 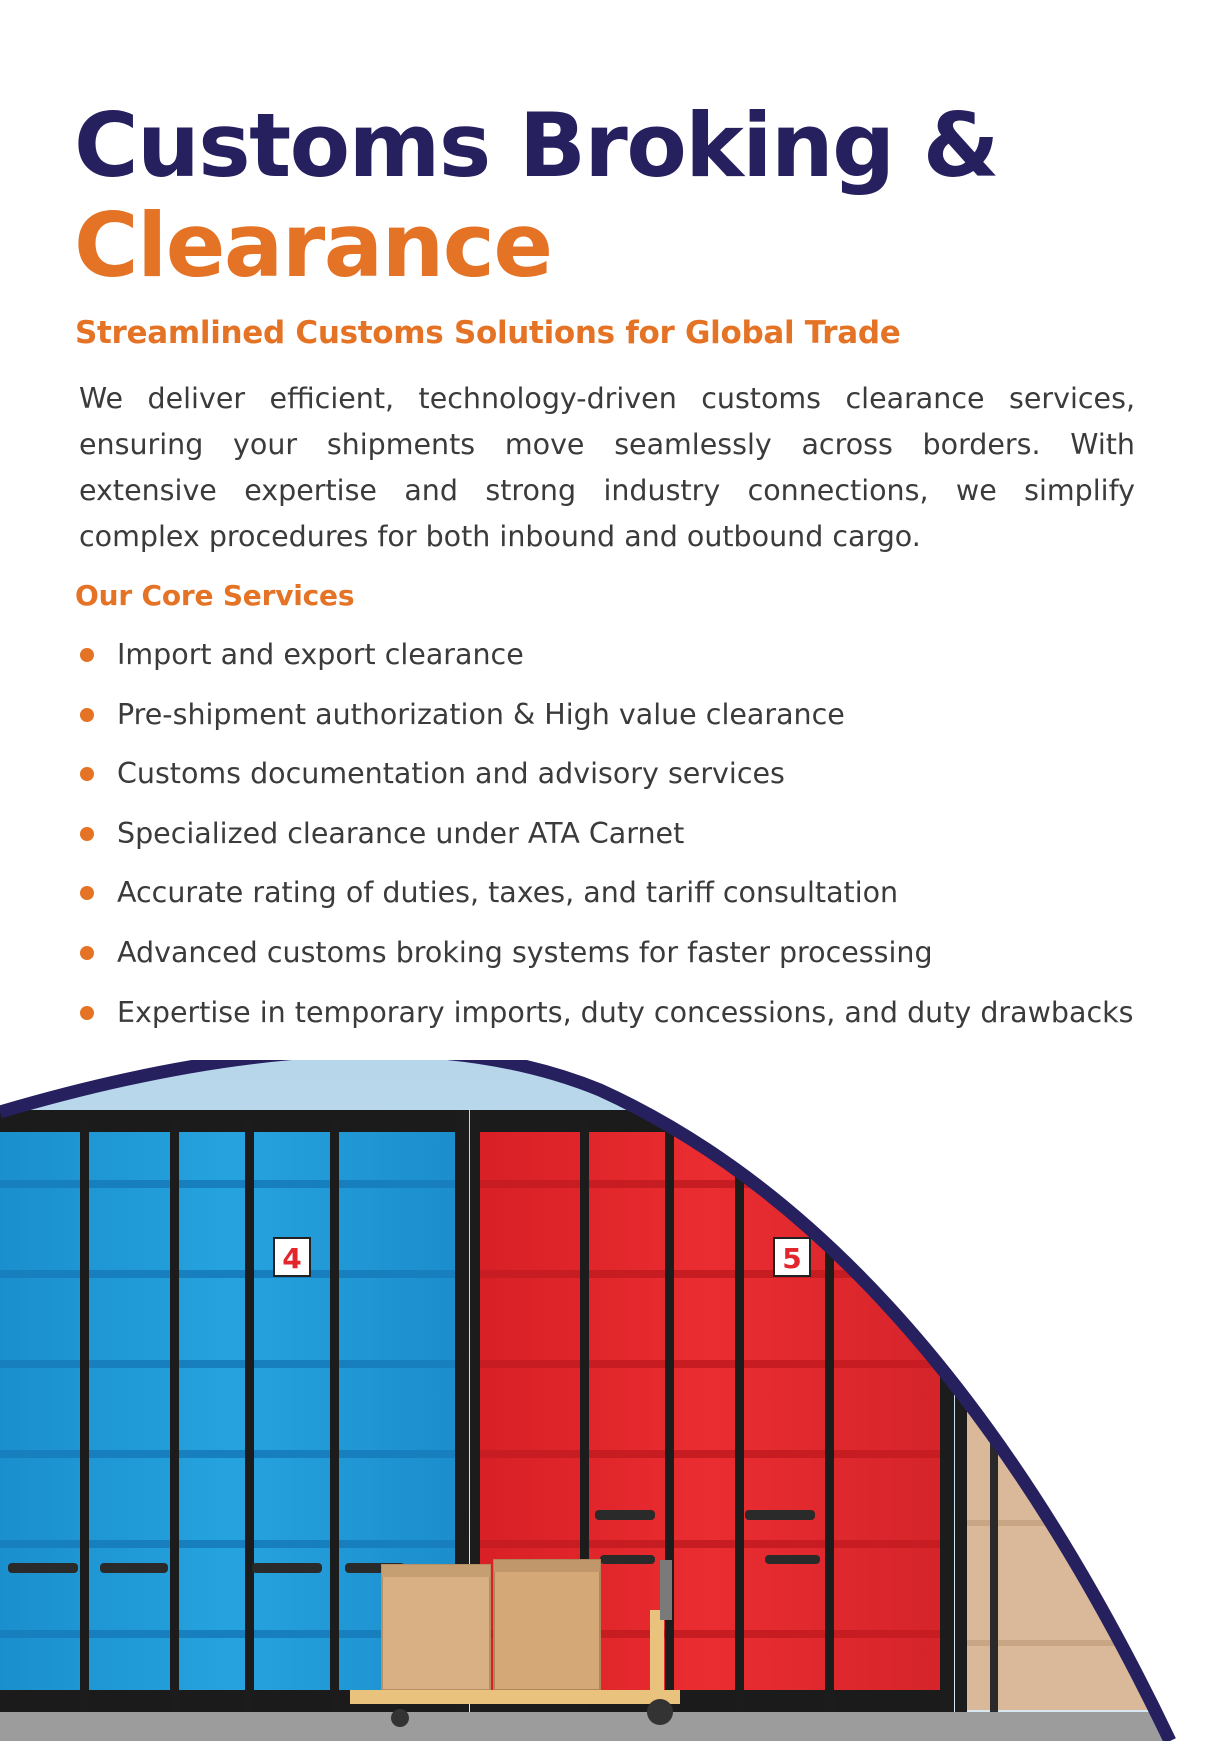 What do you see at coordinates (234, 1415) in the screenshot?
I see `blue-container: 4` at bounding box center [234, 1415].